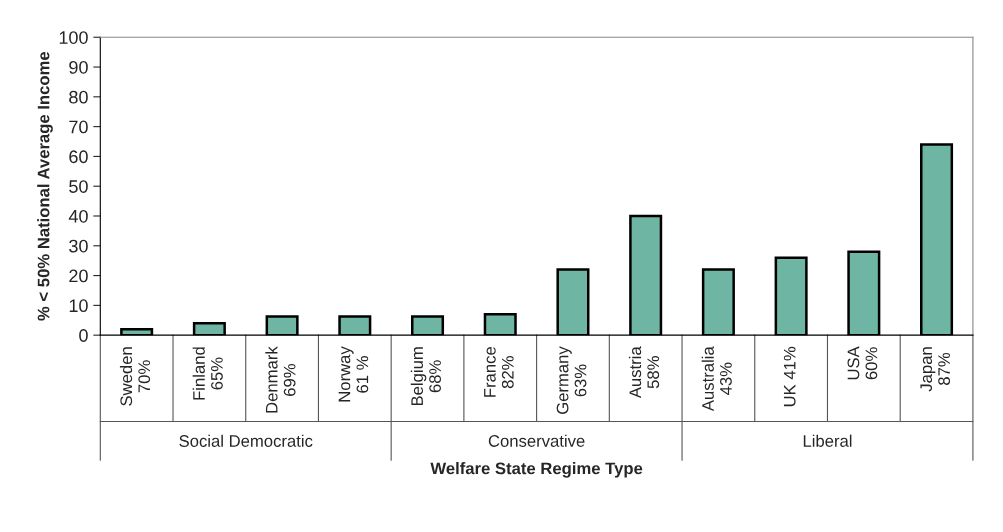 Image resolution: width=1003 pixels, height=532 pixels. Describe the element at coordinates (78, 186) in the screenshot. I see `y-tick-label: 50` at that location.